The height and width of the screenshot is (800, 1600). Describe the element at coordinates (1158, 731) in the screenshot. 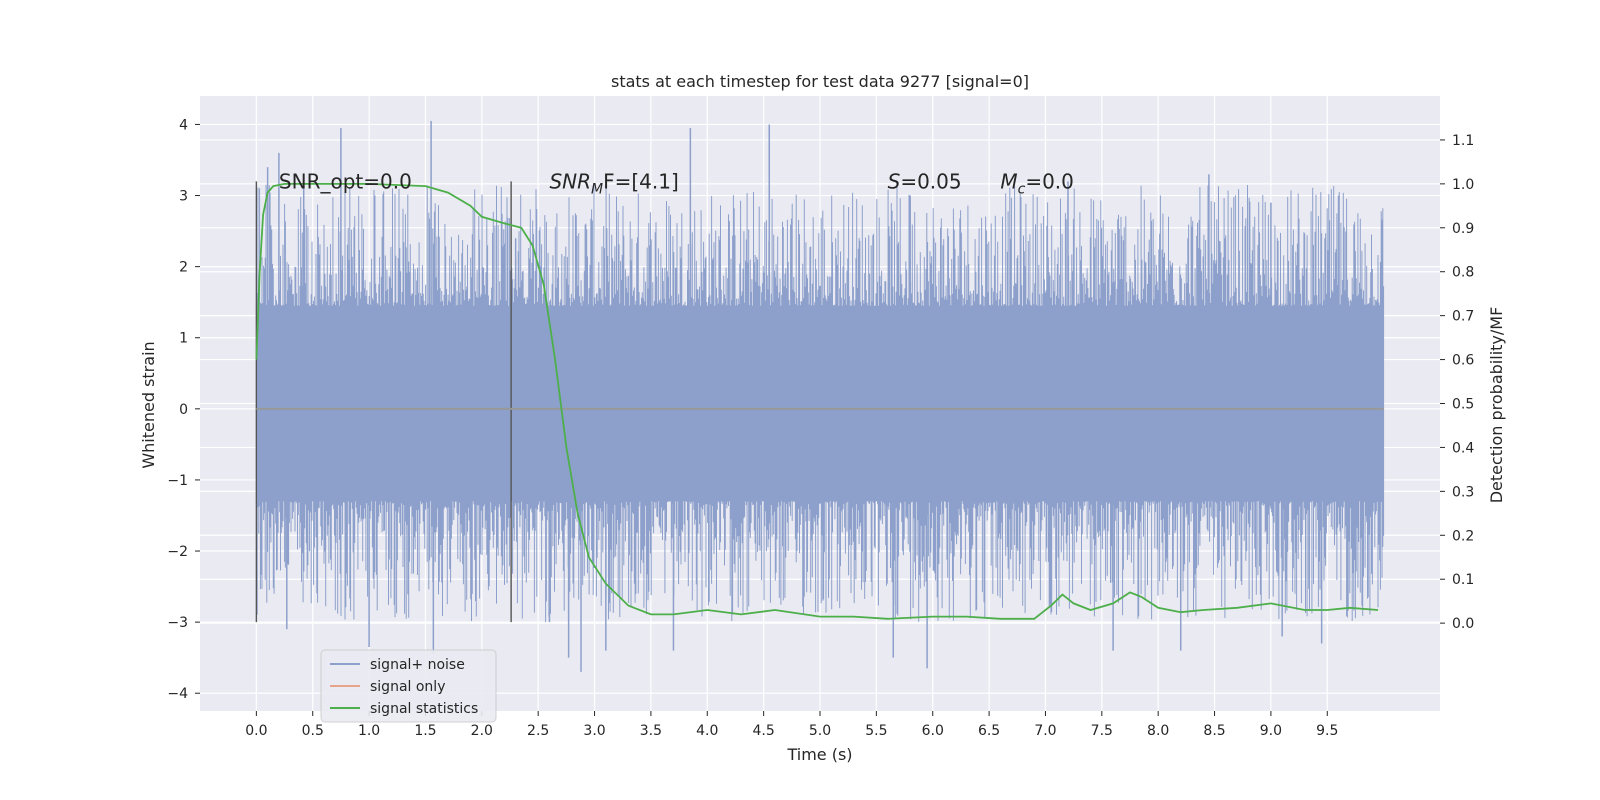

I see `x-tick-label: 8.0` at that location.